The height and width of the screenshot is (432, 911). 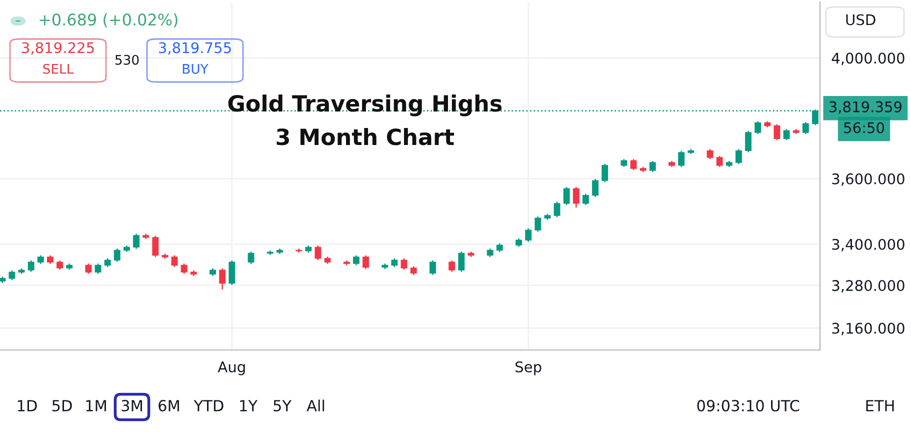 I want to click on text: 6M, so click(x=168, y=406).